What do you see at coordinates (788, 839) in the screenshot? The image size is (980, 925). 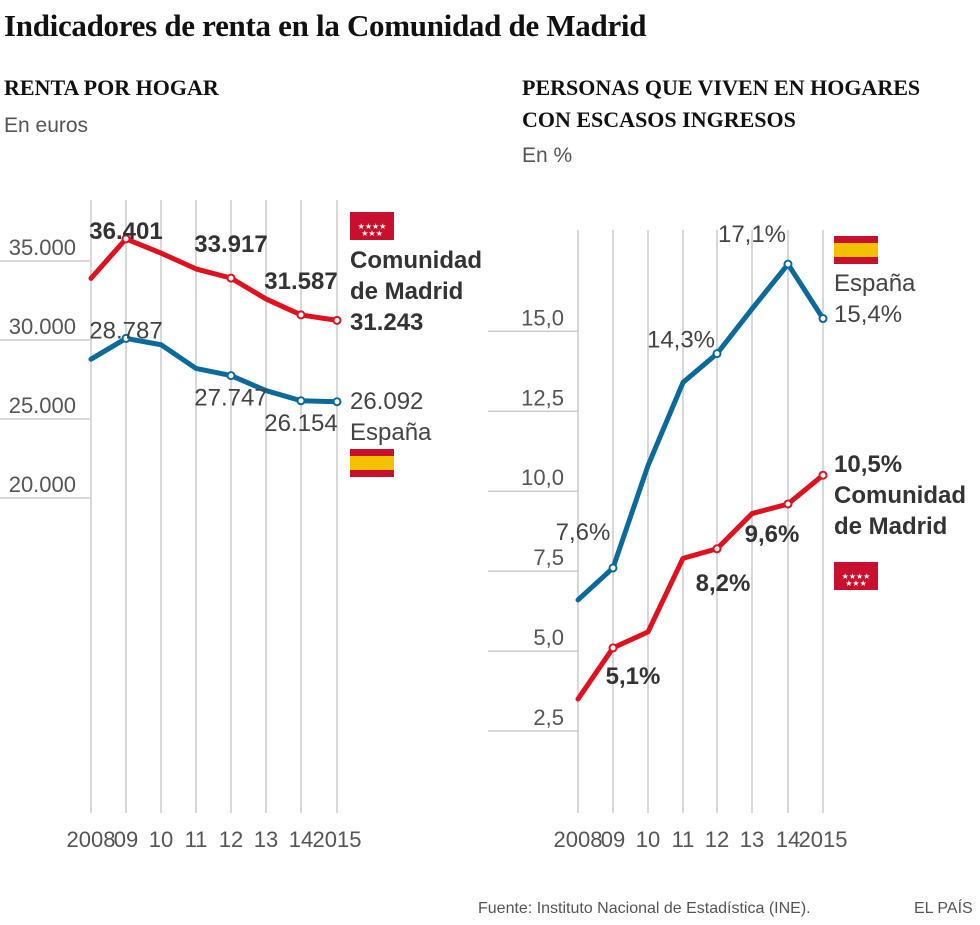 I see `chart-2-x-tick-label: 14` at bounding box center [788, 839].